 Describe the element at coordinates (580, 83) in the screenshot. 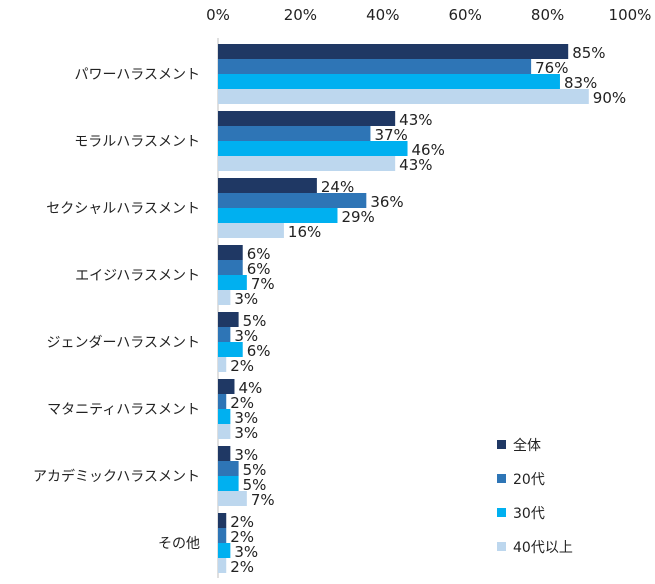

I see `data-label: 83%` at that location.